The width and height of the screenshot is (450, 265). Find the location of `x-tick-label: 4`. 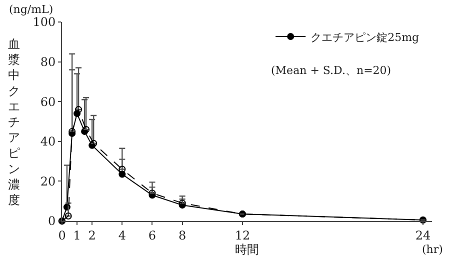

x-tick-label: 4 is located at coordinates (122, 235).